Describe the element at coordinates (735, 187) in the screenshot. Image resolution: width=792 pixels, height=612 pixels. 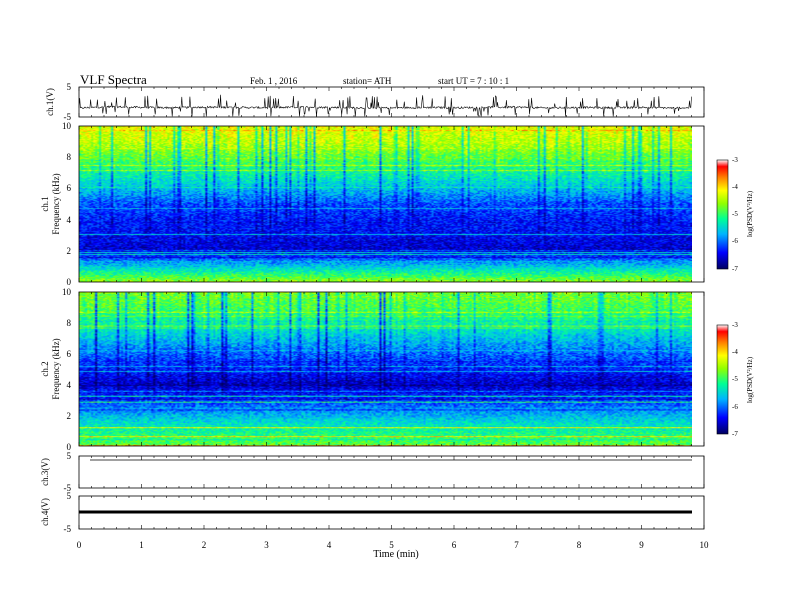
I see `cb1-tick-m4: -4` at that location.